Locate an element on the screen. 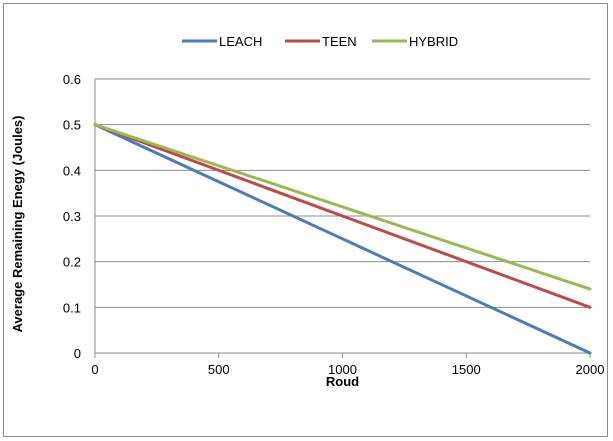 This screenshot has height=441, width=613. x-tick-label: 1500 is located at coordinates (466, 369).